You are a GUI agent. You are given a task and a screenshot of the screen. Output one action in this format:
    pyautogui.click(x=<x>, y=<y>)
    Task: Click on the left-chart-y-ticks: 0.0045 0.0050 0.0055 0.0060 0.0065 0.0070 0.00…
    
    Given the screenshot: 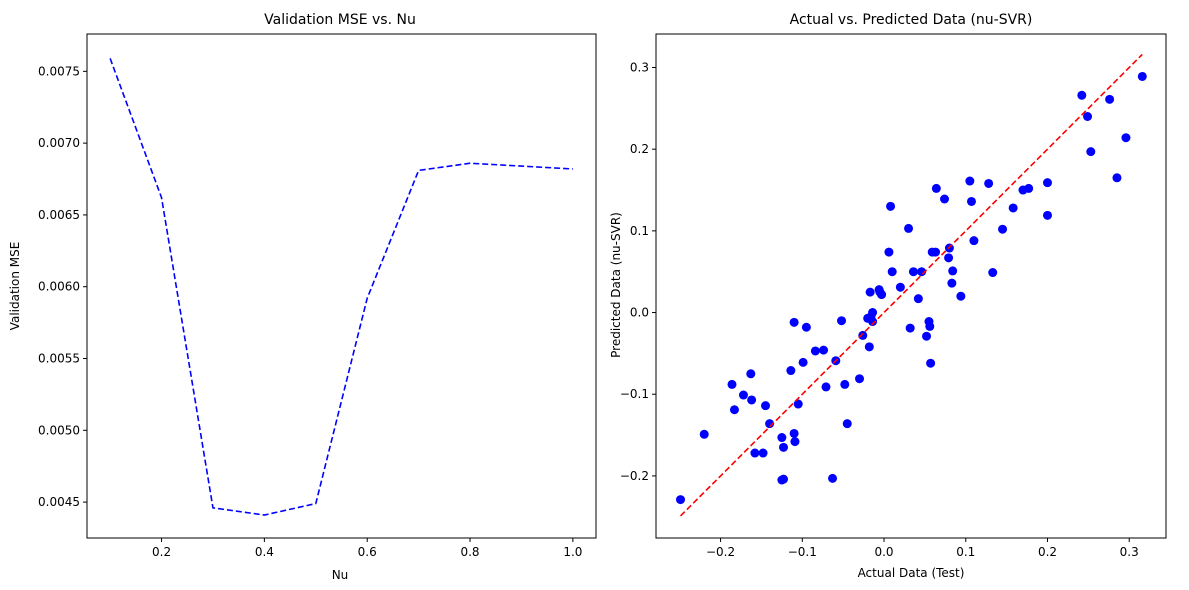 What is the action you would take?
    pyautogui.click(x=62, y=286)
    